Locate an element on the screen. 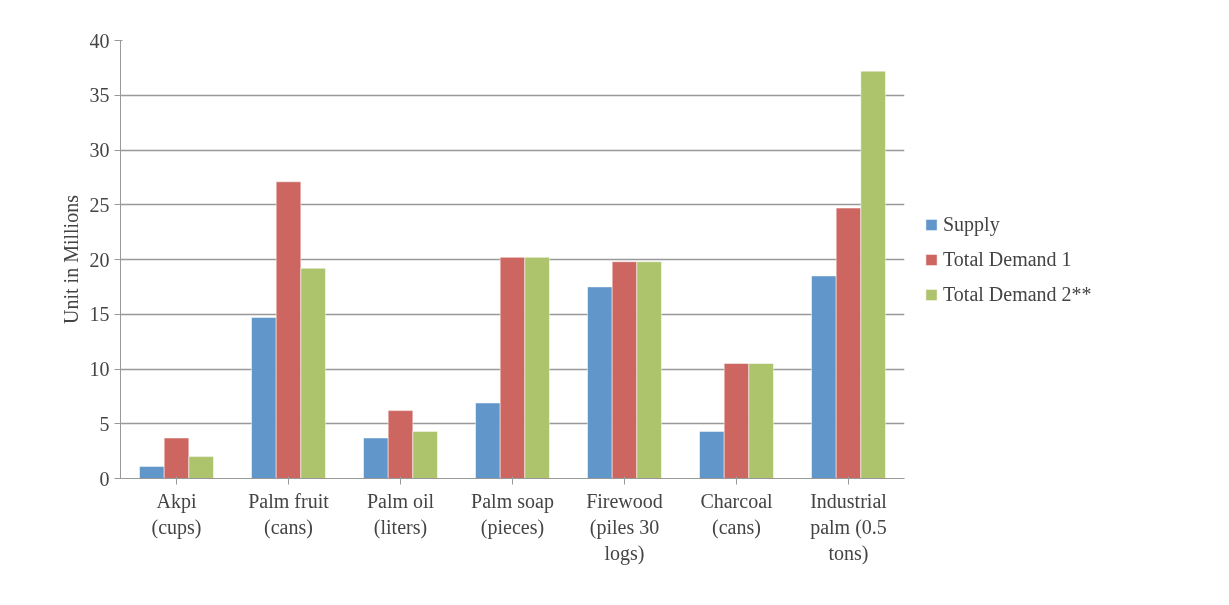  y-tick-label: 25 is located at coordinates (99, 204).